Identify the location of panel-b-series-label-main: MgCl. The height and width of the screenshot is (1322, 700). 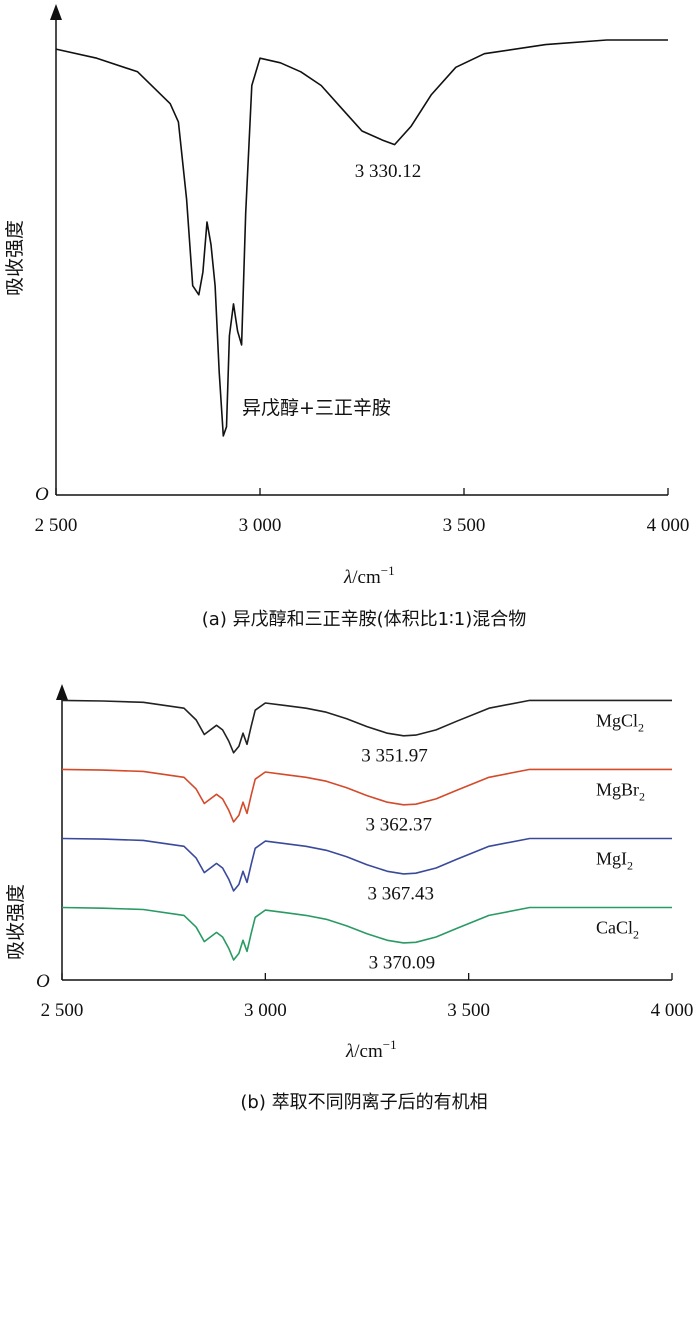
(617, 720).